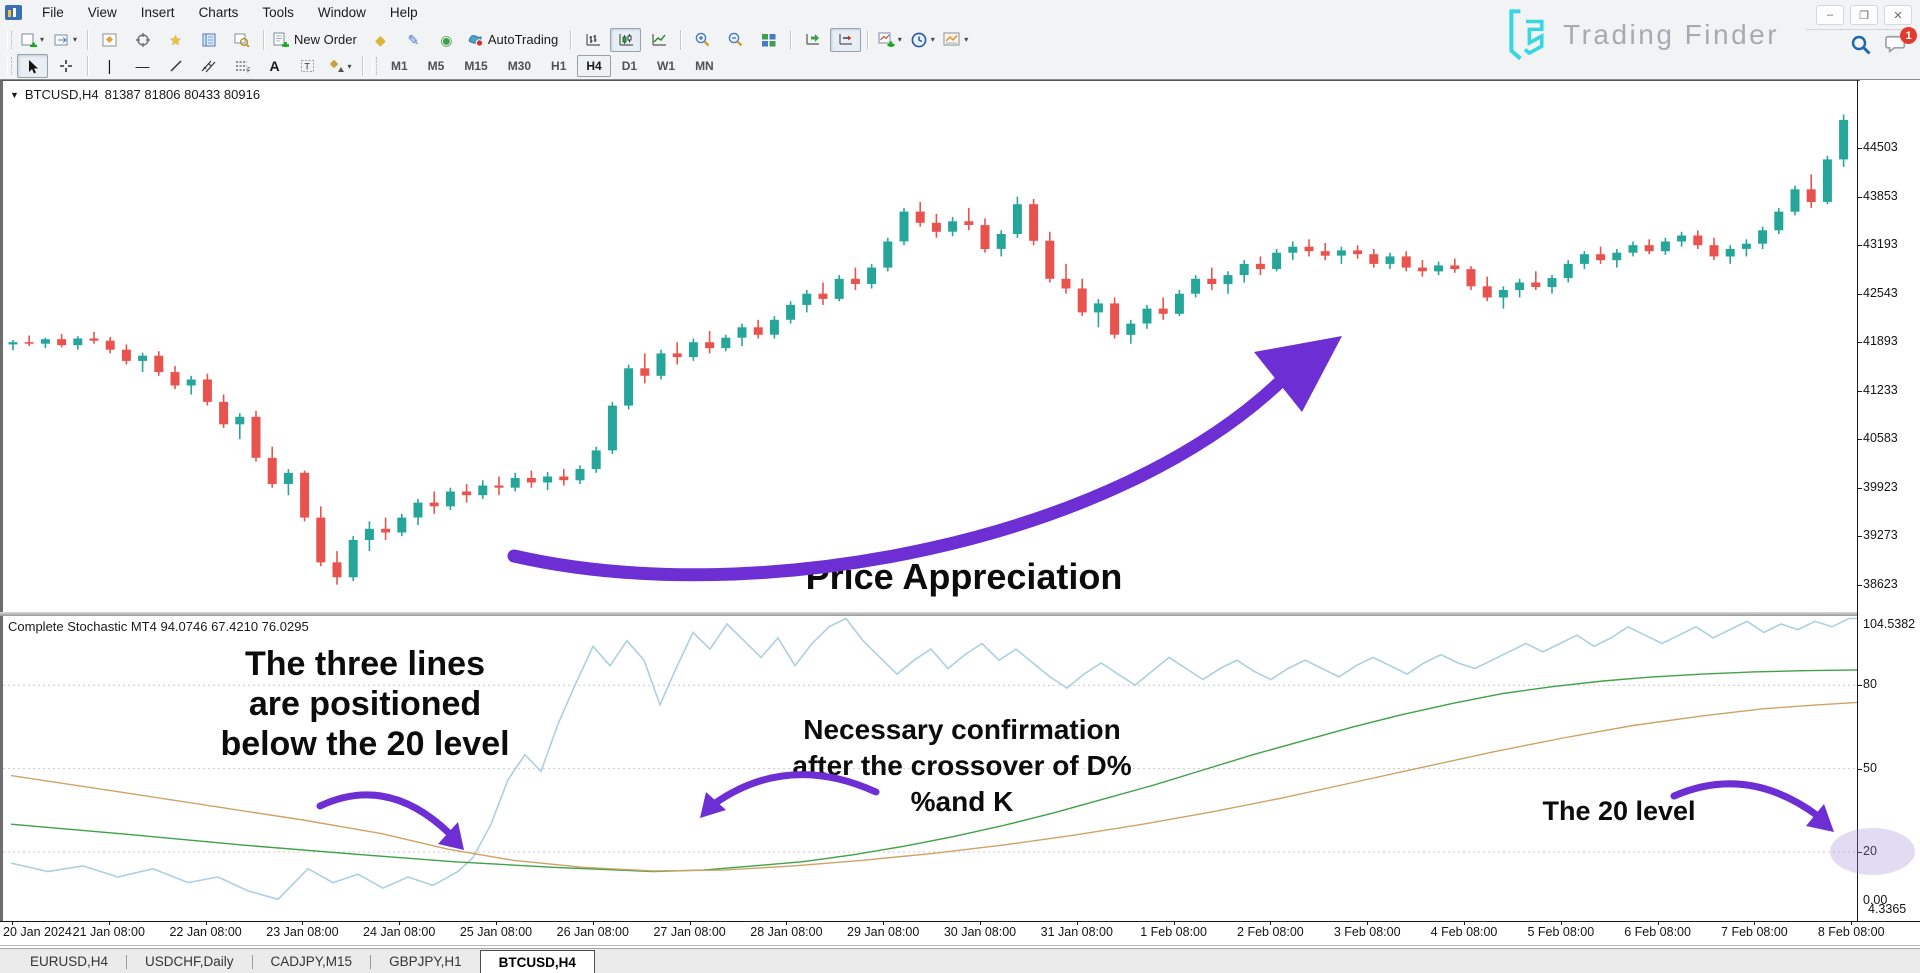 This screenshot has height=973, width=1920. I want to click on terminal-button, so click(208, 40).